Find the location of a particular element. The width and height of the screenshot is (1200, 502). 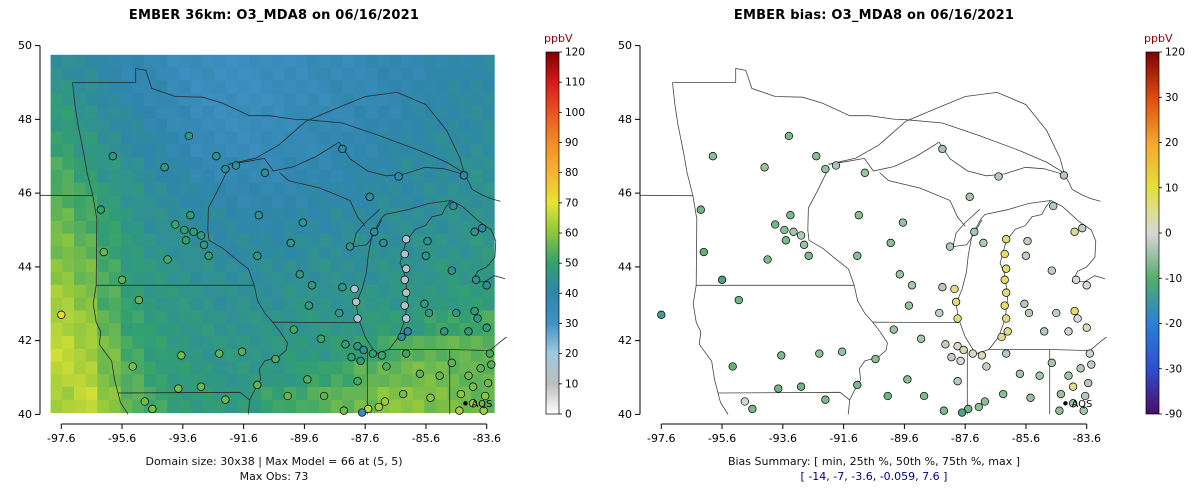

outline-ne_ia_missouri_river is located at coordinates (710, 350).